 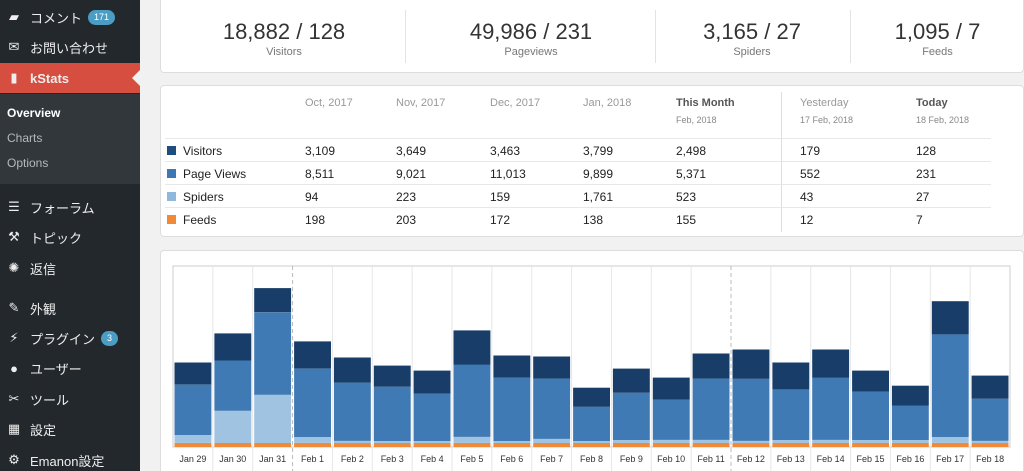 What do you see at coordinates (25, 138) in the screenshot?
I see `submenu-charts: Charts` at bounding box center [25, 138].